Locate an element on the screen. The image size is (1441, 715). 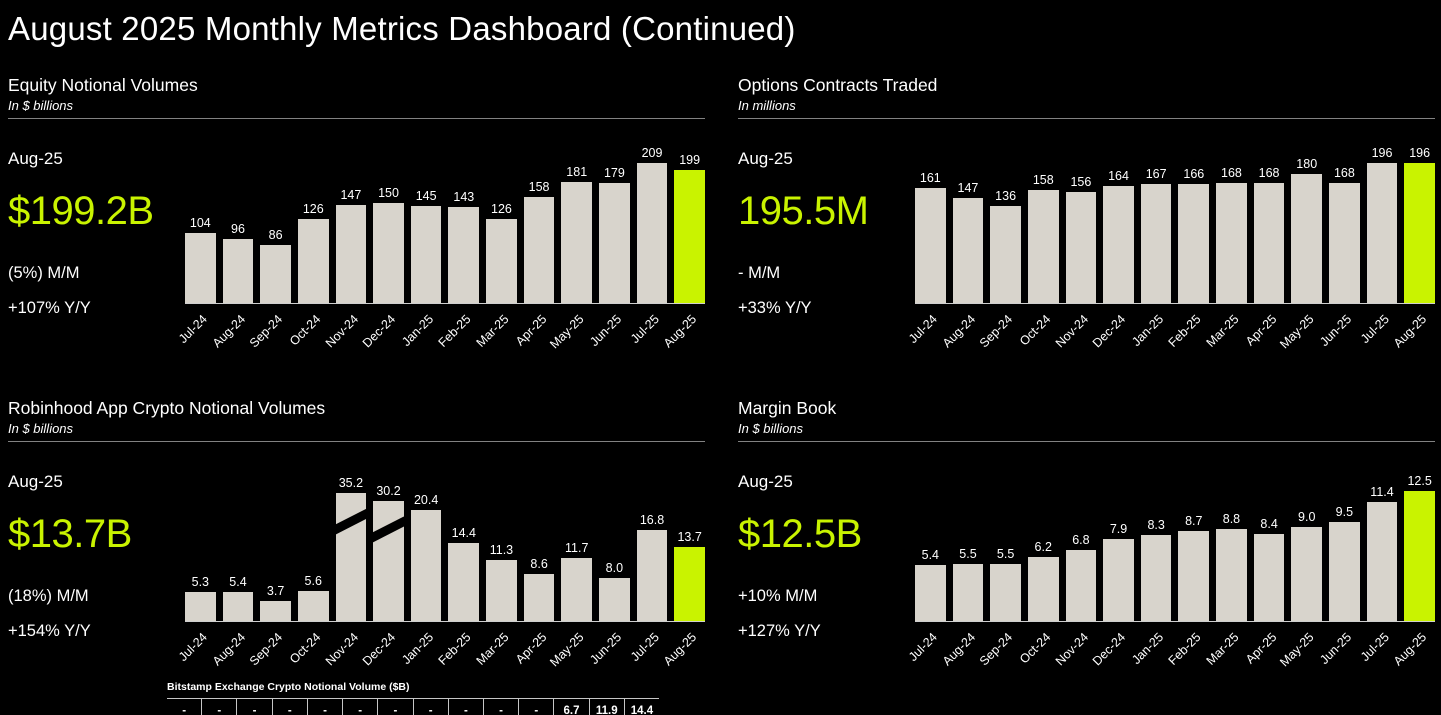
x-tick-label: Feb-25 is located at coordinates (454, 331).